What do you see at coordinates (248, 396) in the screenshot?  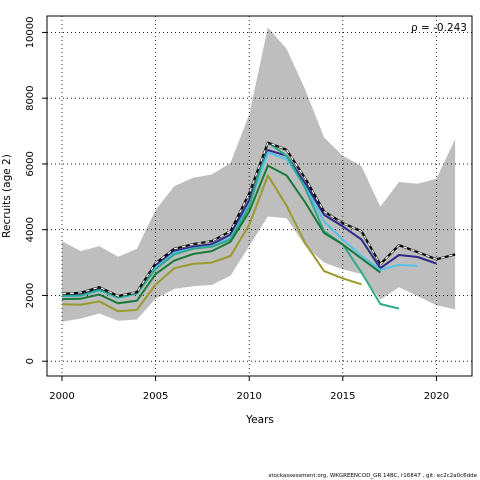 I see `x-tick-label: 2010` at bounding box center [248, 396].